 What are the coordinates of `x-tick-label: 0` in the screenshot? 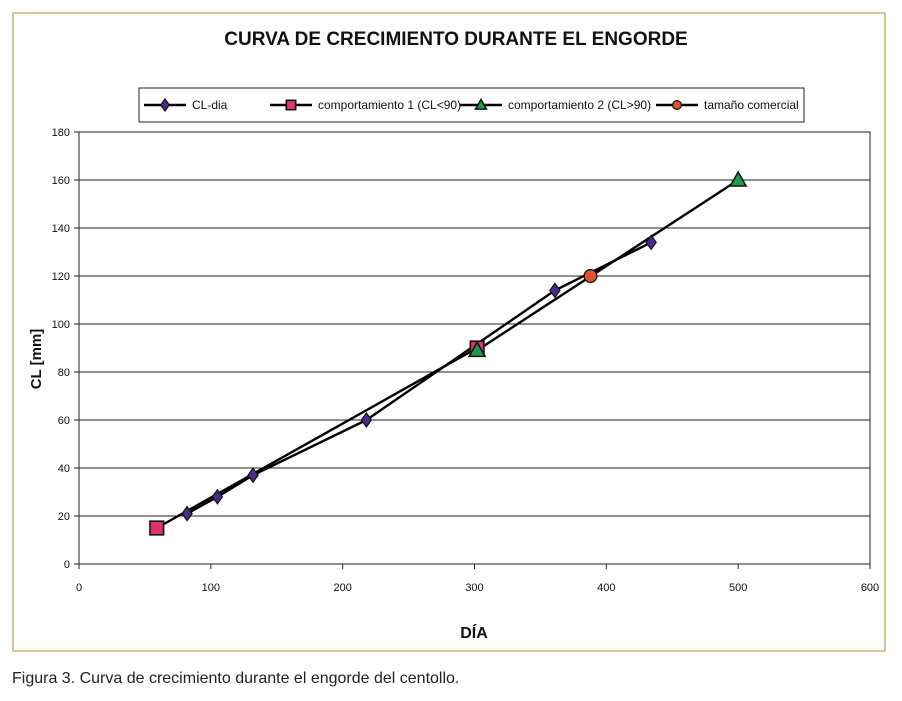 It's located at (79, 588).